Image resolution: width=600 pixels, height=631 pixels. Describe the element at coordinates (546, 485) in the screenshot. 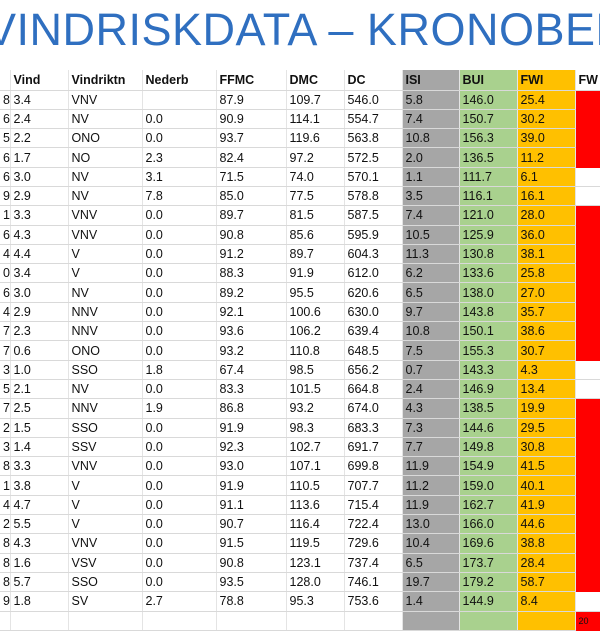

I see `cell-fwi: 40.1` at that location.